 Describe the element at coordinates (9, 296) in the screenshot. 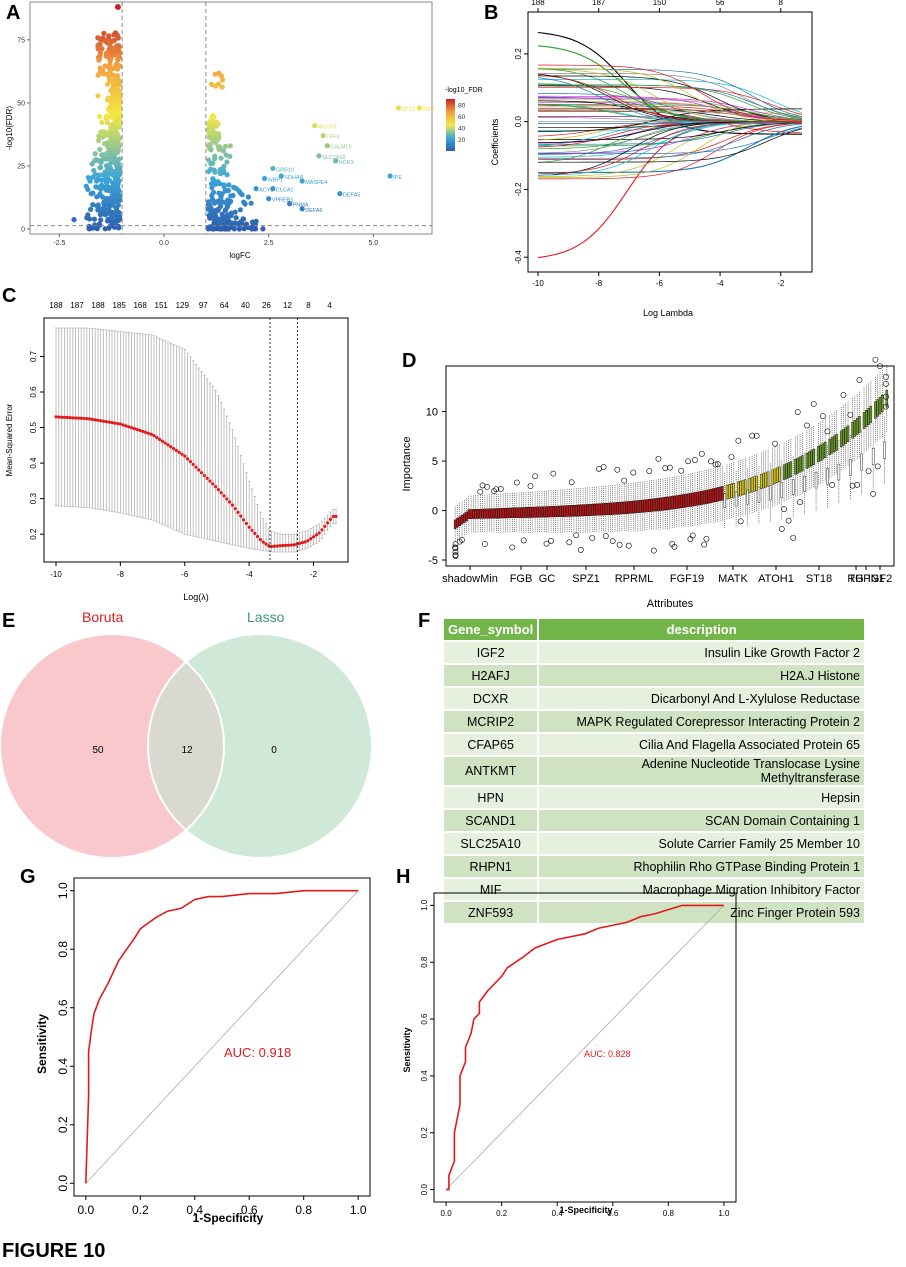

I see `panel-letter-c: C` at that location.